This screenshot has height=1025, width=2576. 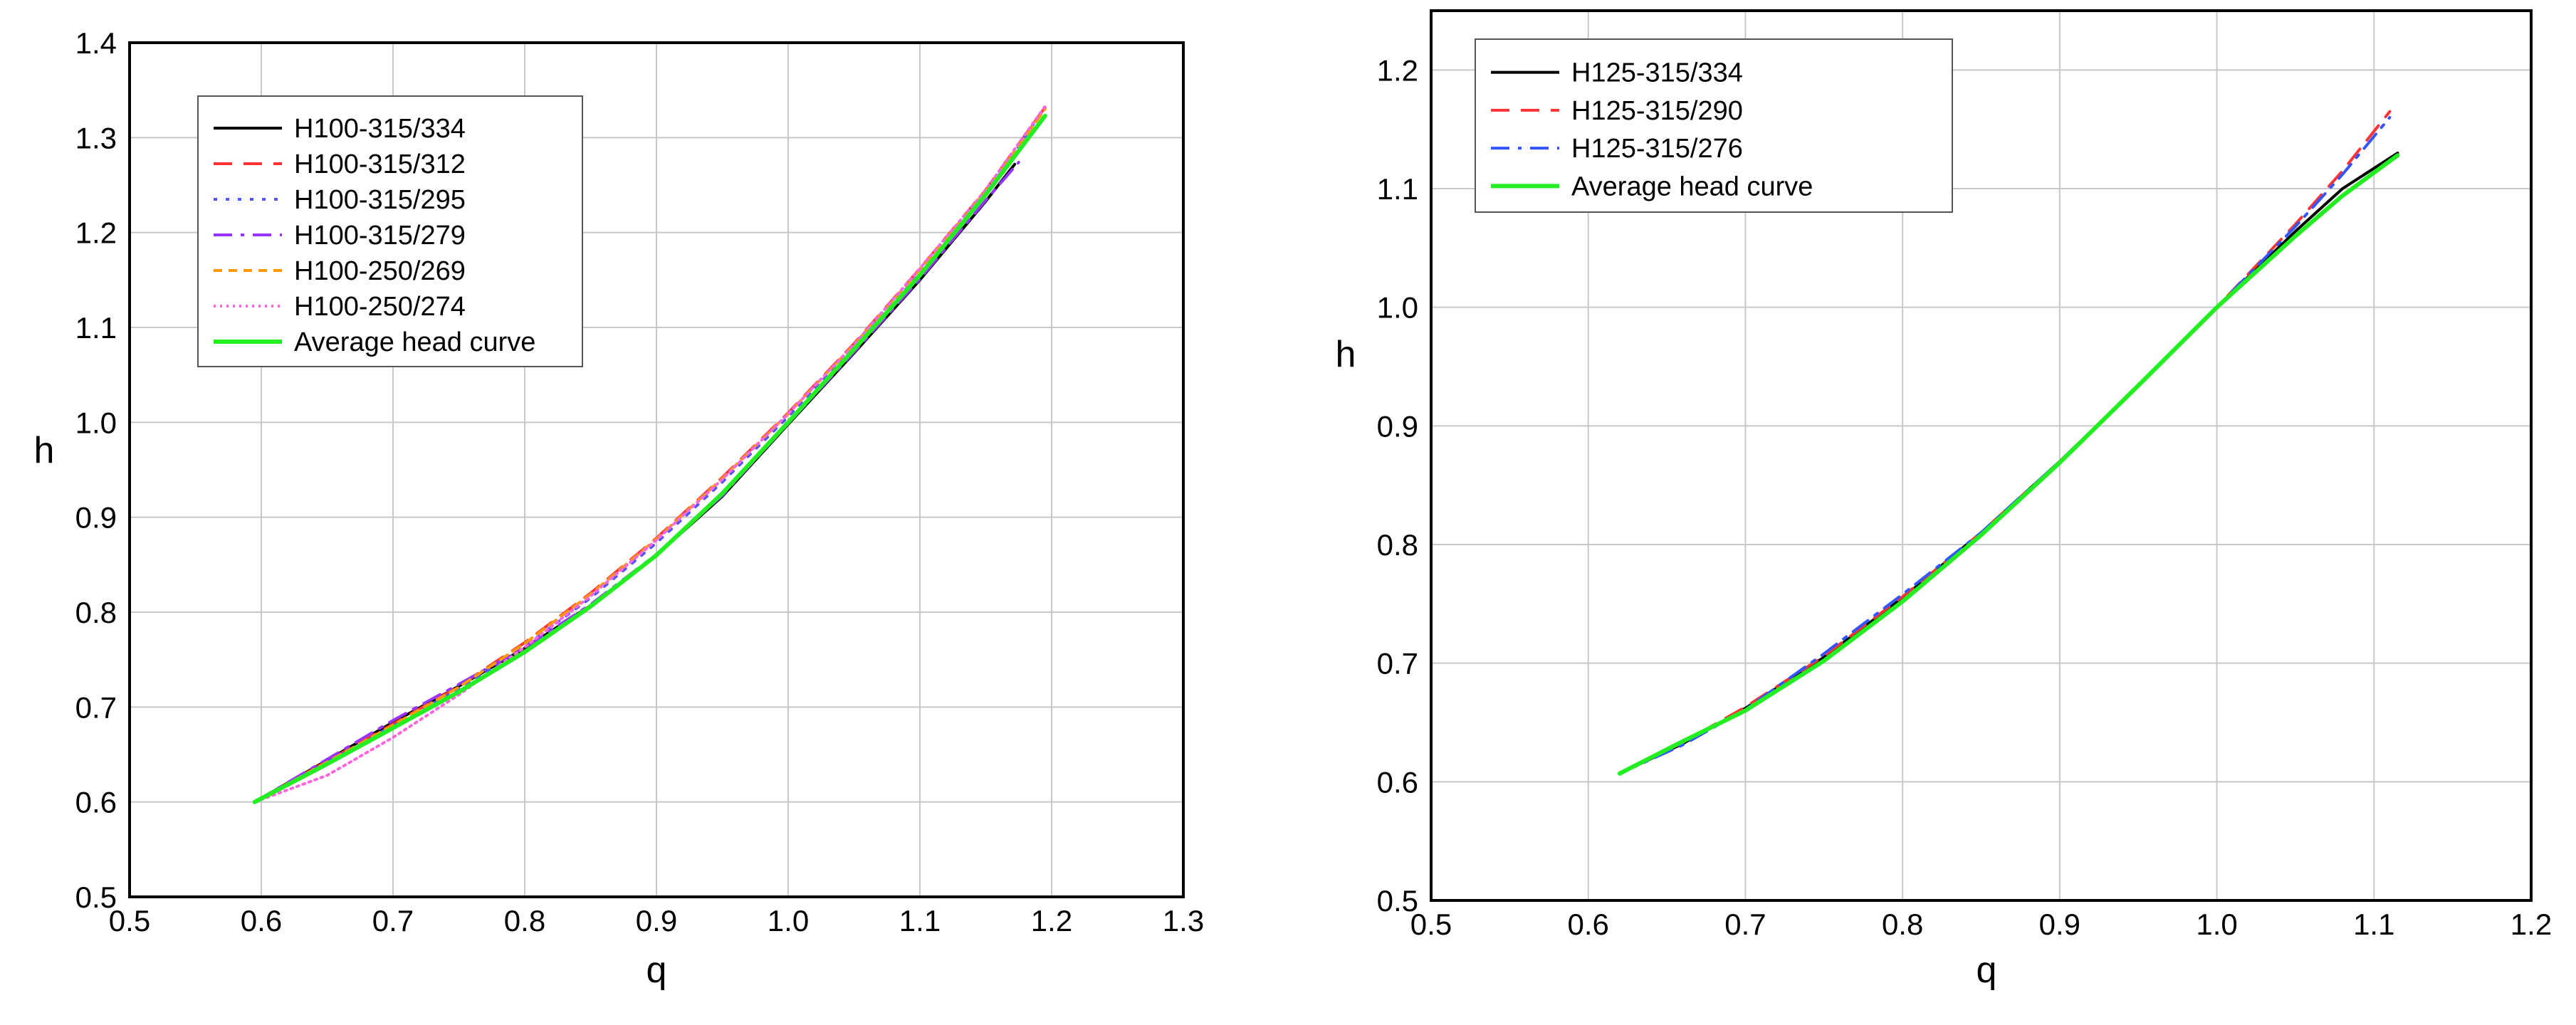 What do you see at coordinates (380, 271) in the screenshot?
I see `legend-label-4: H100-250/269` at bounding box center [380, 271].